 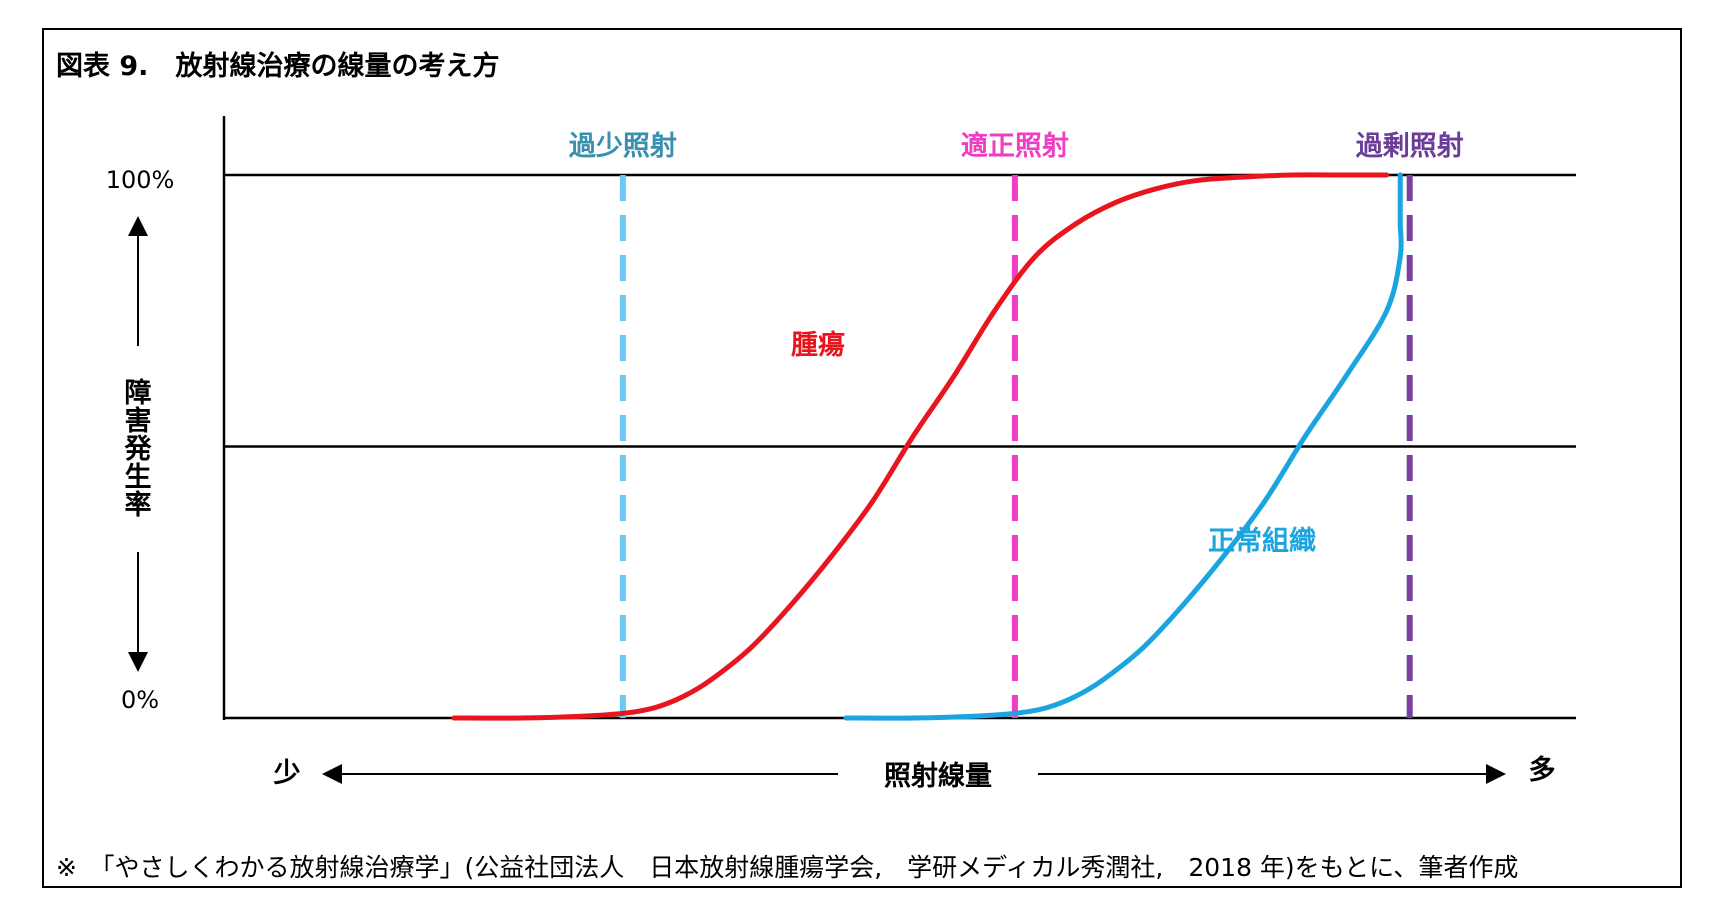 I want to click on y-axis-label-char-3: 発, so click(x=138, y=449).